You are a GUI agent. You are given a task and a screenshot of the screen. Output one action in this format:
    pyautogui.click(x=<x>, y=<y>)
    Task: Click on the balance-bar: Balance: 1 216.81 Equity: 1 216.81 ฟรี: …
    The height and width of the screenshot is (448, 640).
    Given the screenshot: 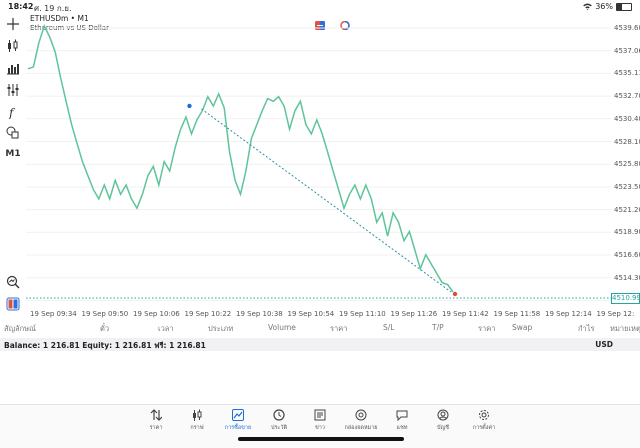 What is the action you would take?
    pyautogui.click(x=320, y=344)
    